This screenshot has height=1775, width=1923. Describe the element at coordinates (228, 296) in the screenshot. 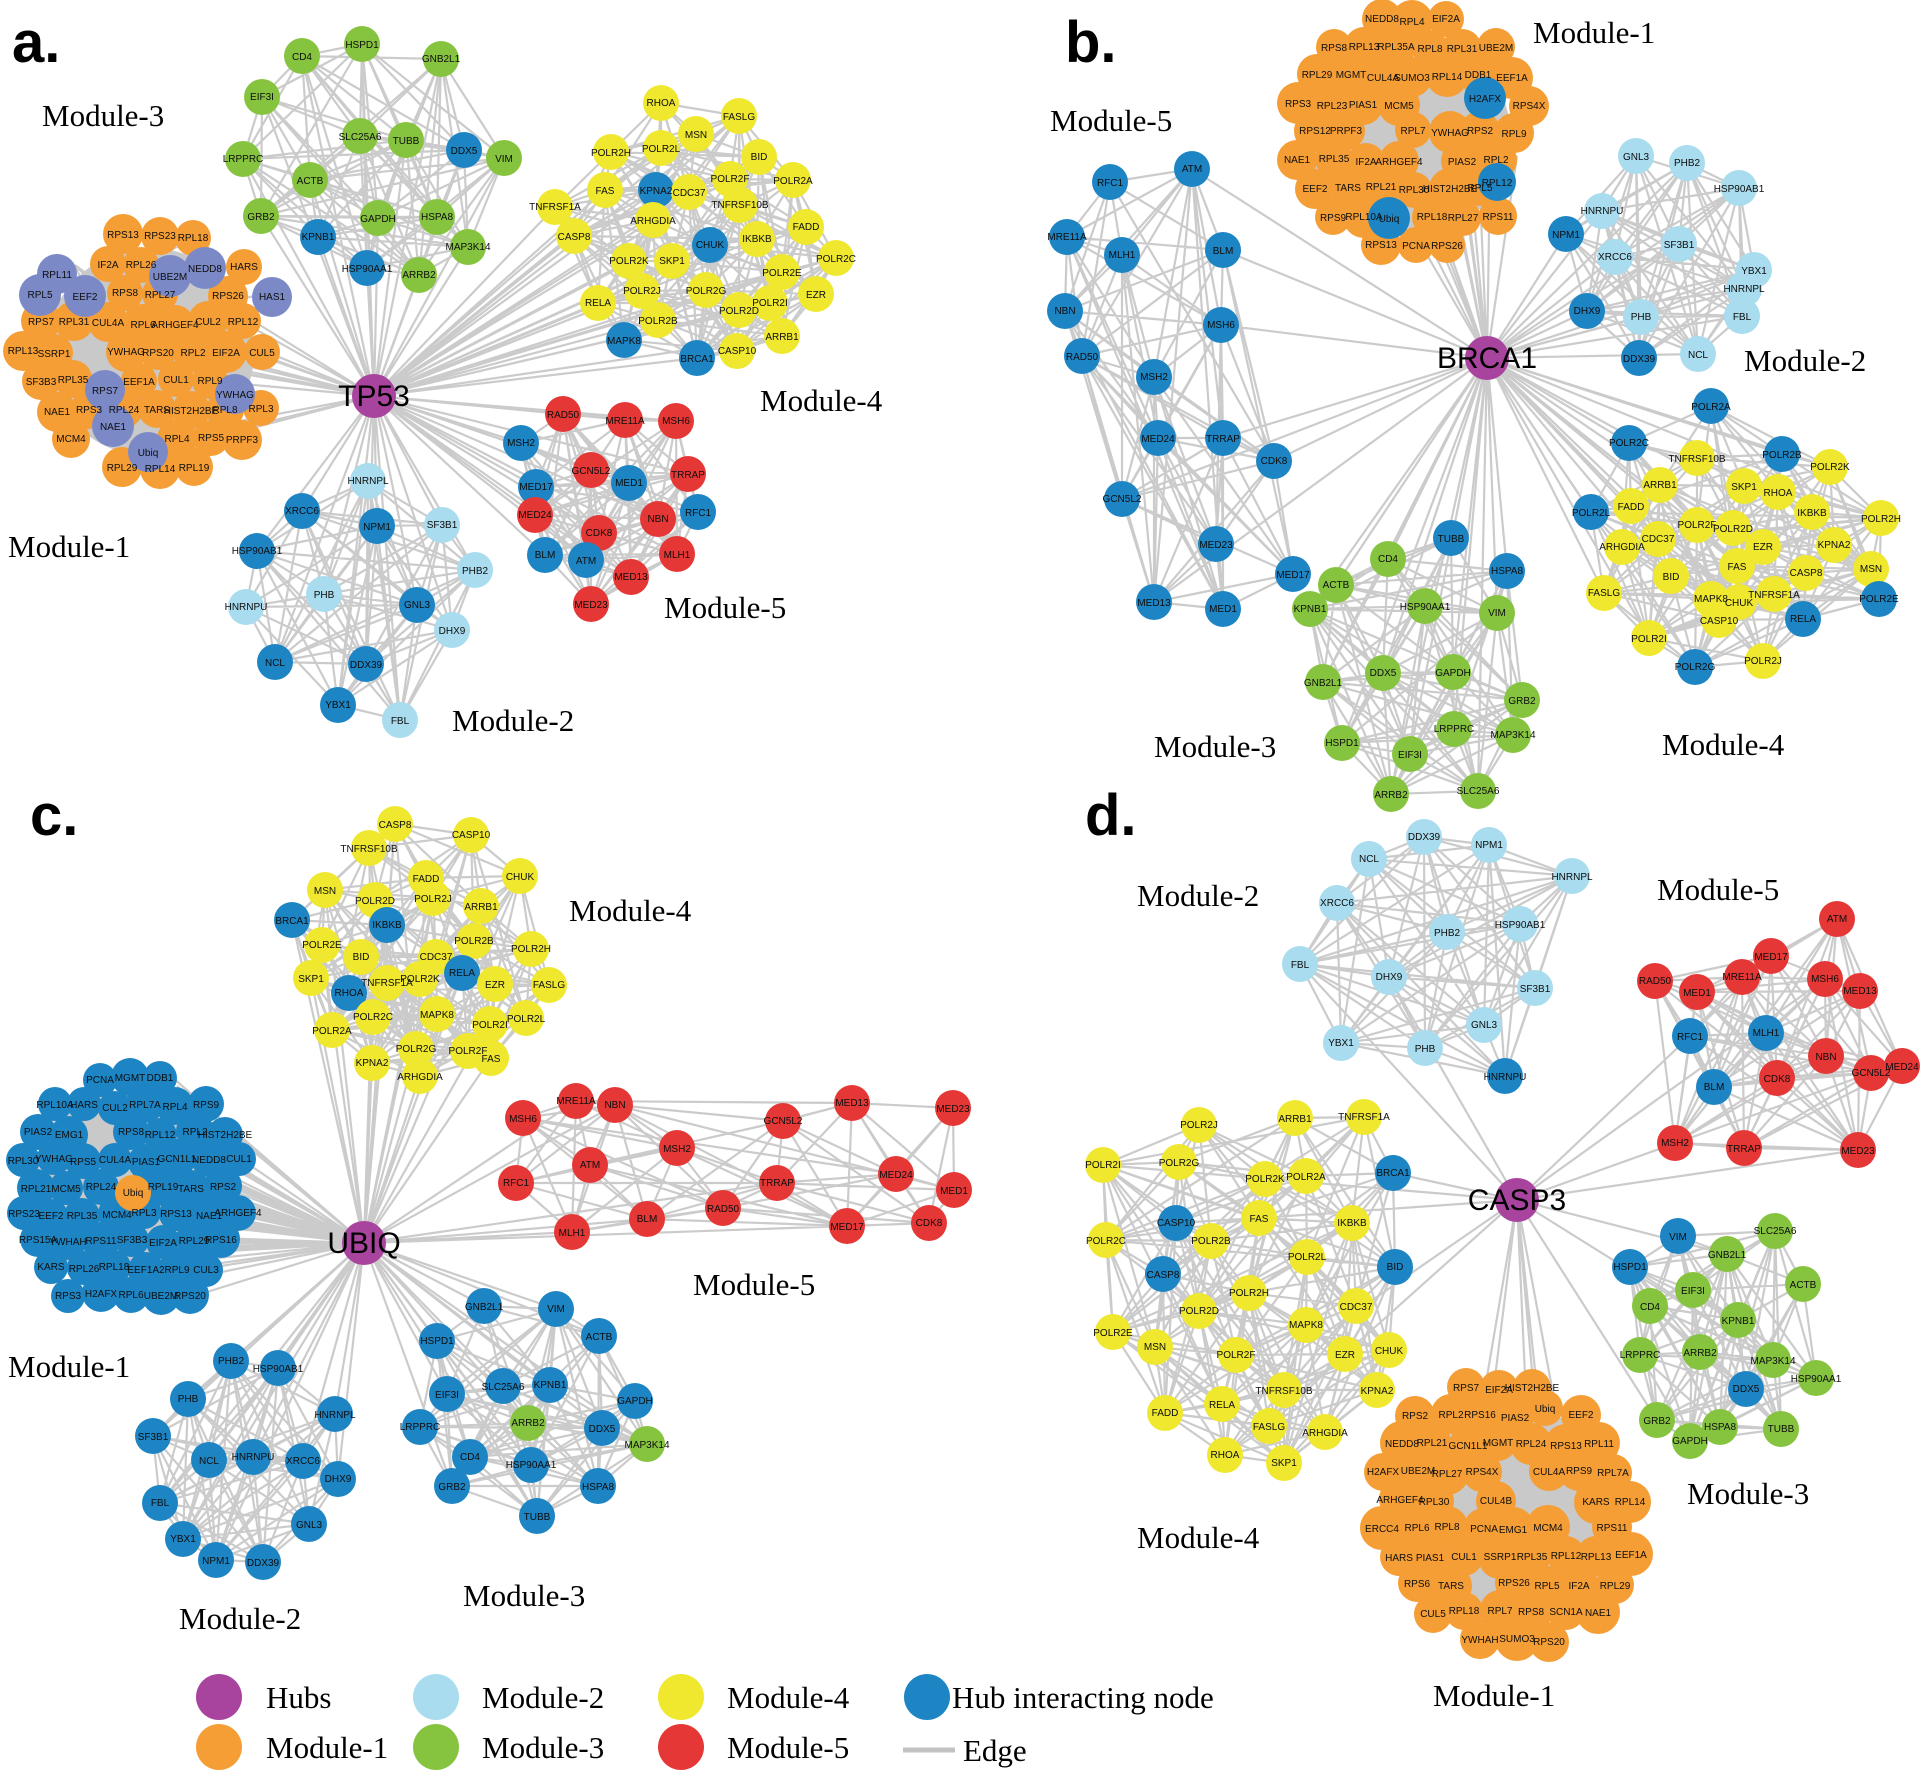

I see `svg-text: RPS26` at that location.